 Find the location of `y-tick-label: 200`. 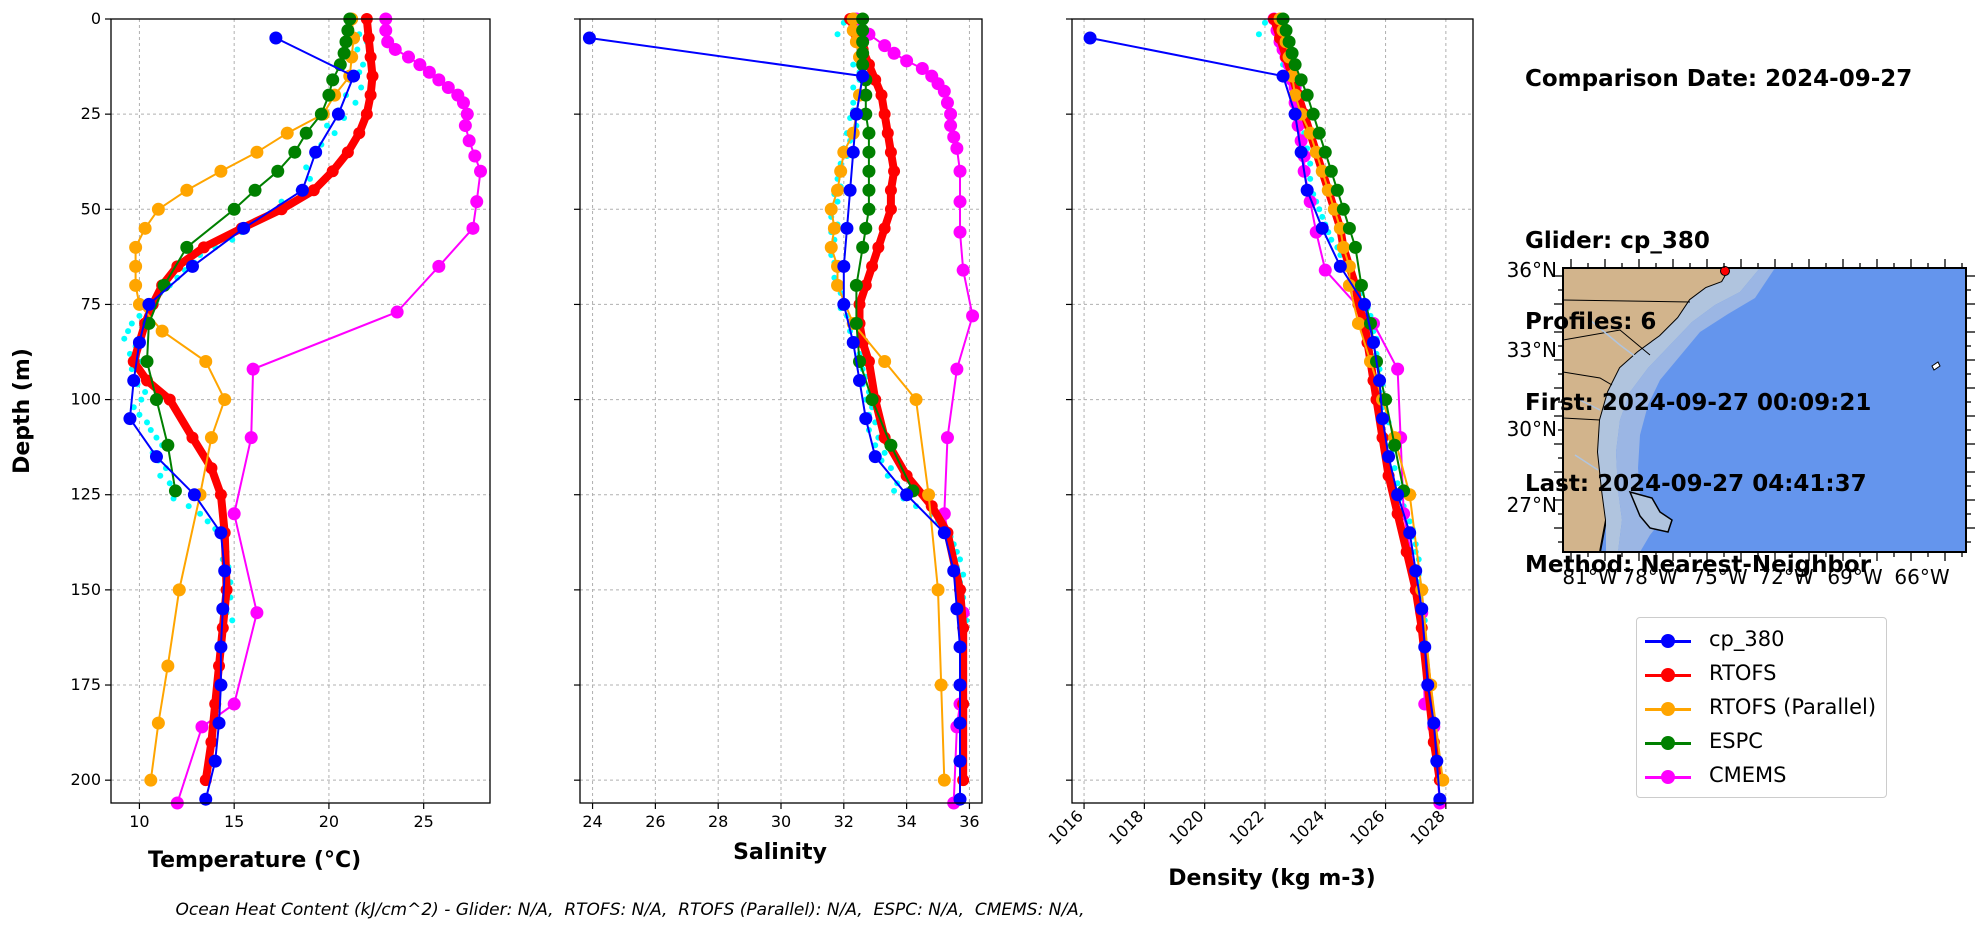

y-tick-label: 200 is located at coordinates (85, 779).